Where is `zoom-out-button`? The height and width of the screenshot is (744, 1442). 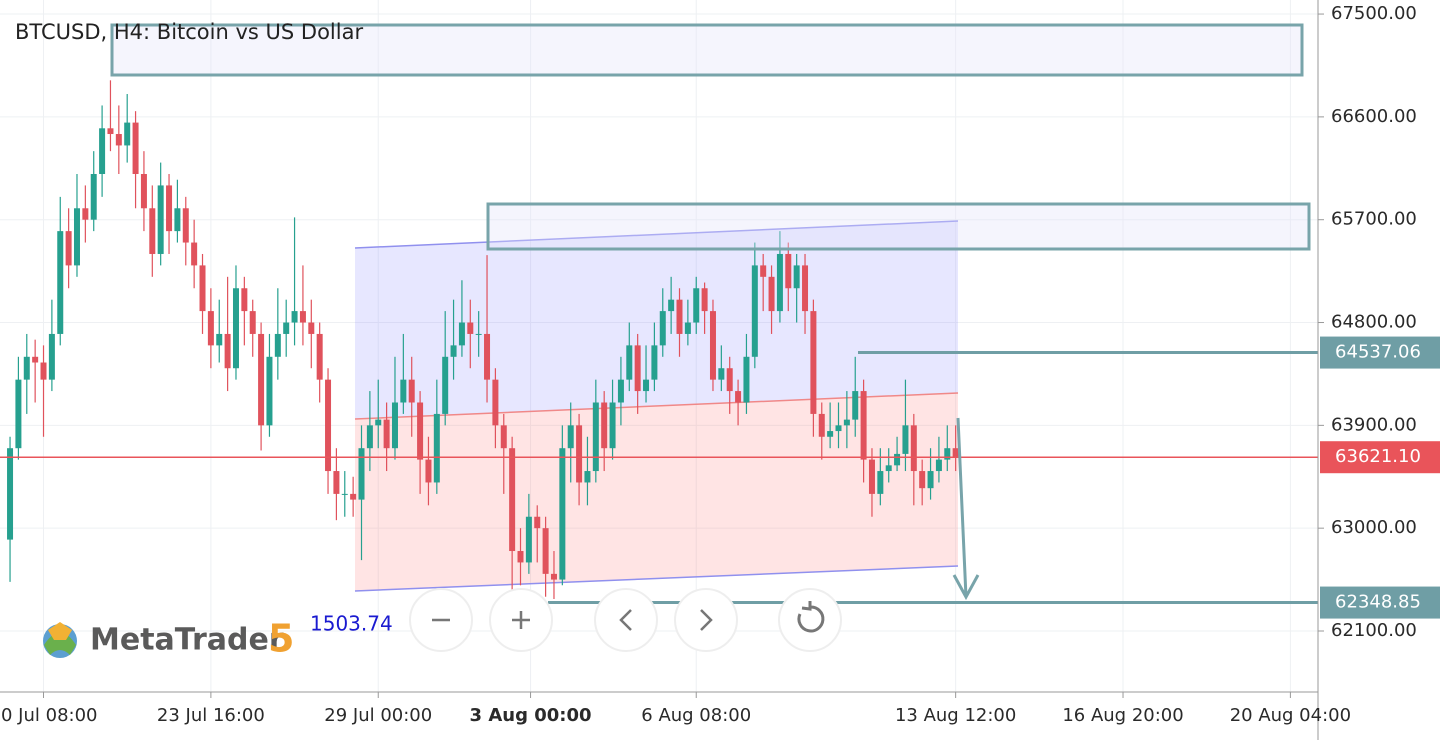
zoom-out-button is located at coordinates (441, 620).